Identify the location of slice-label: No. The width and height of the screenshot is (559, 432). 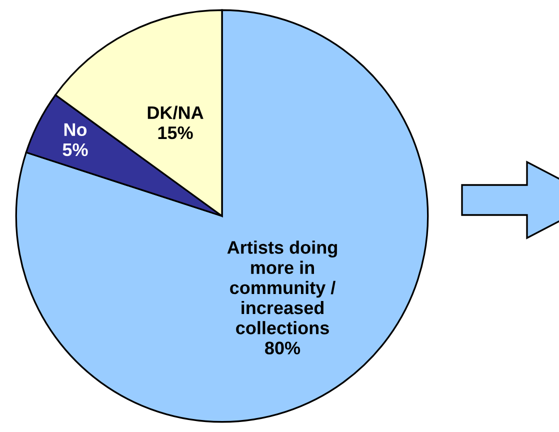
(75, 129).